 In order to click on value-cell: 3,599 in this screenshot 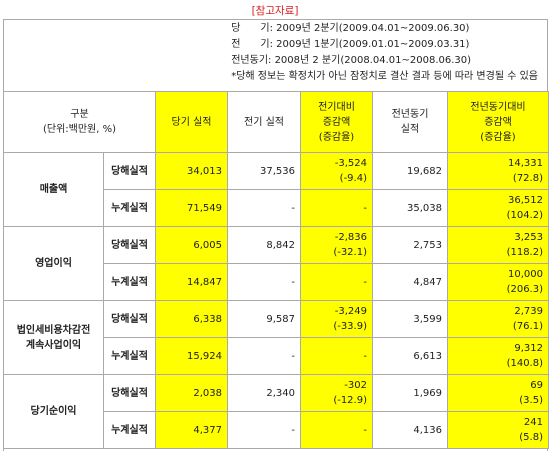, I will do `click(410, 319)`.